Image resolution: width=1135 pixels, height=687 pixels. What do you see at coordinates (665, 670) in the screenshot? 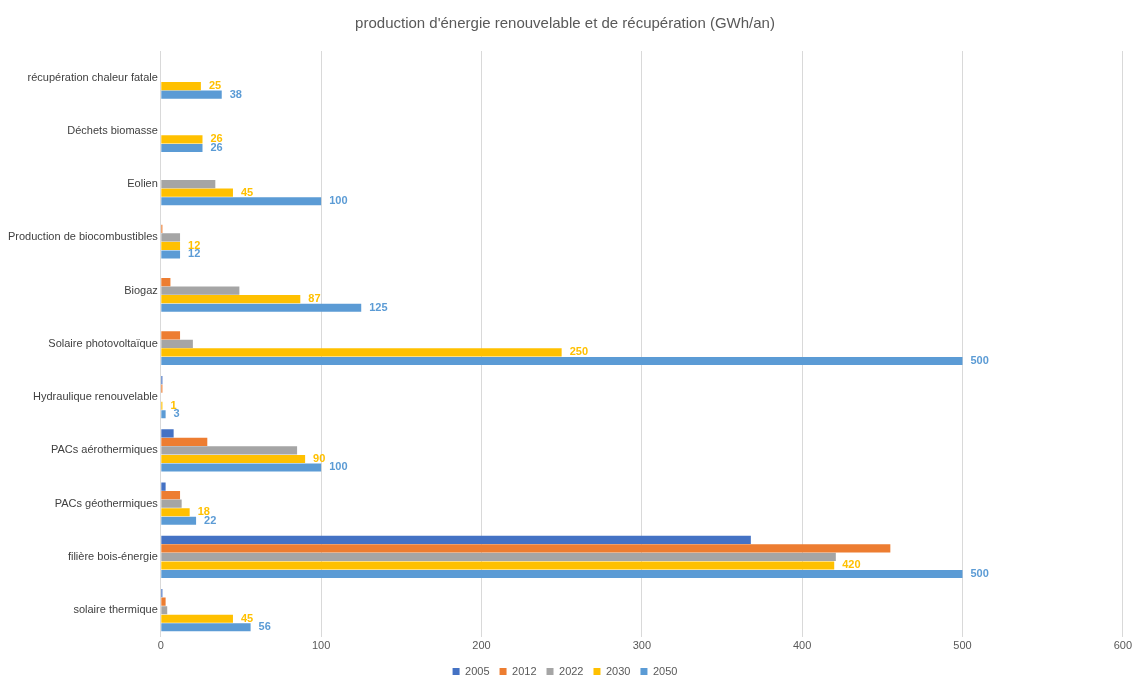
I see `legend-label: 2050` at bounding box center [665, 670].